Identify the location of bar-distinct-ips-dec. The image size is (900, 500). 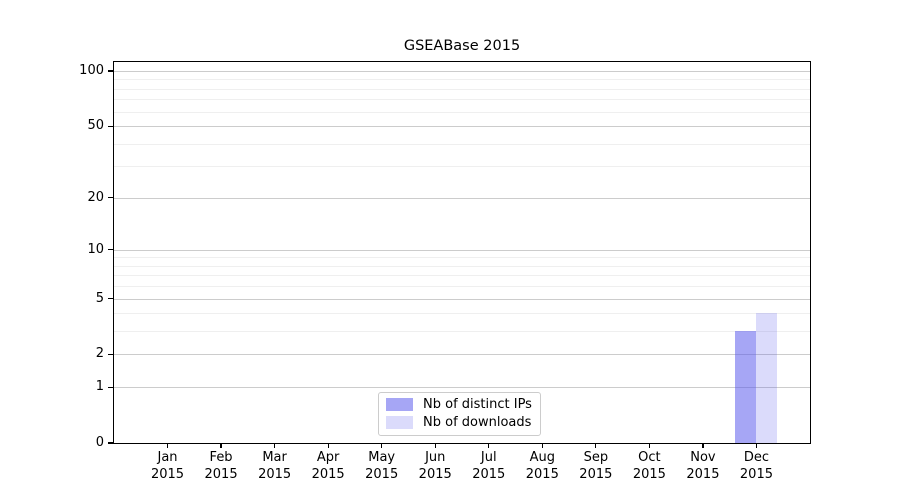
(746, 387).